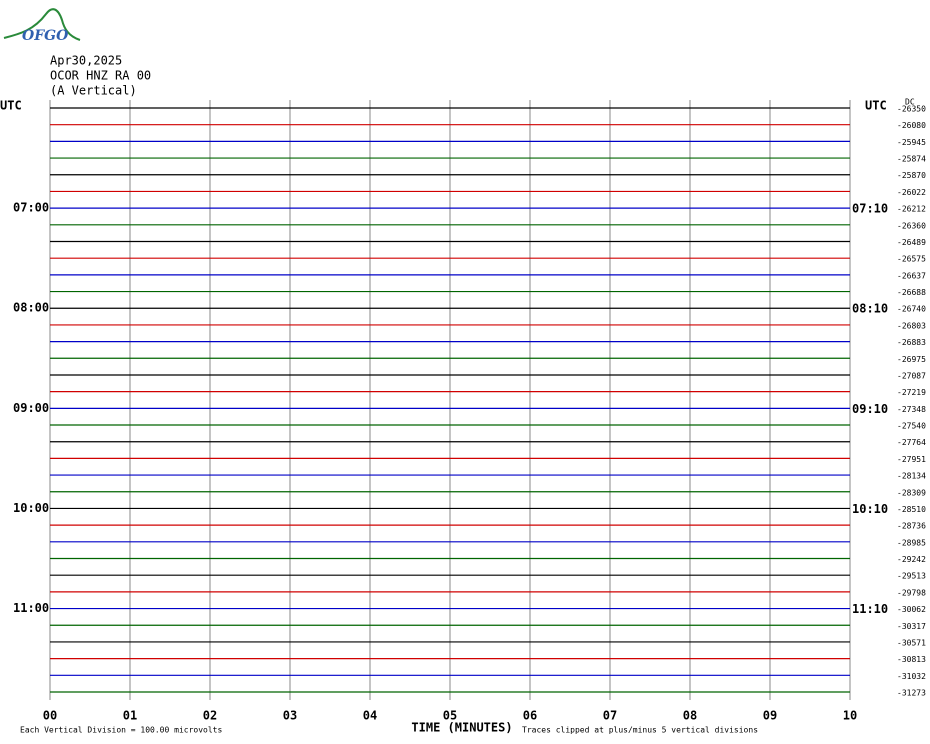 The width and height of the screenshot is (930, 744). I want to click on x-tick-label: 00, so click(50, 716).